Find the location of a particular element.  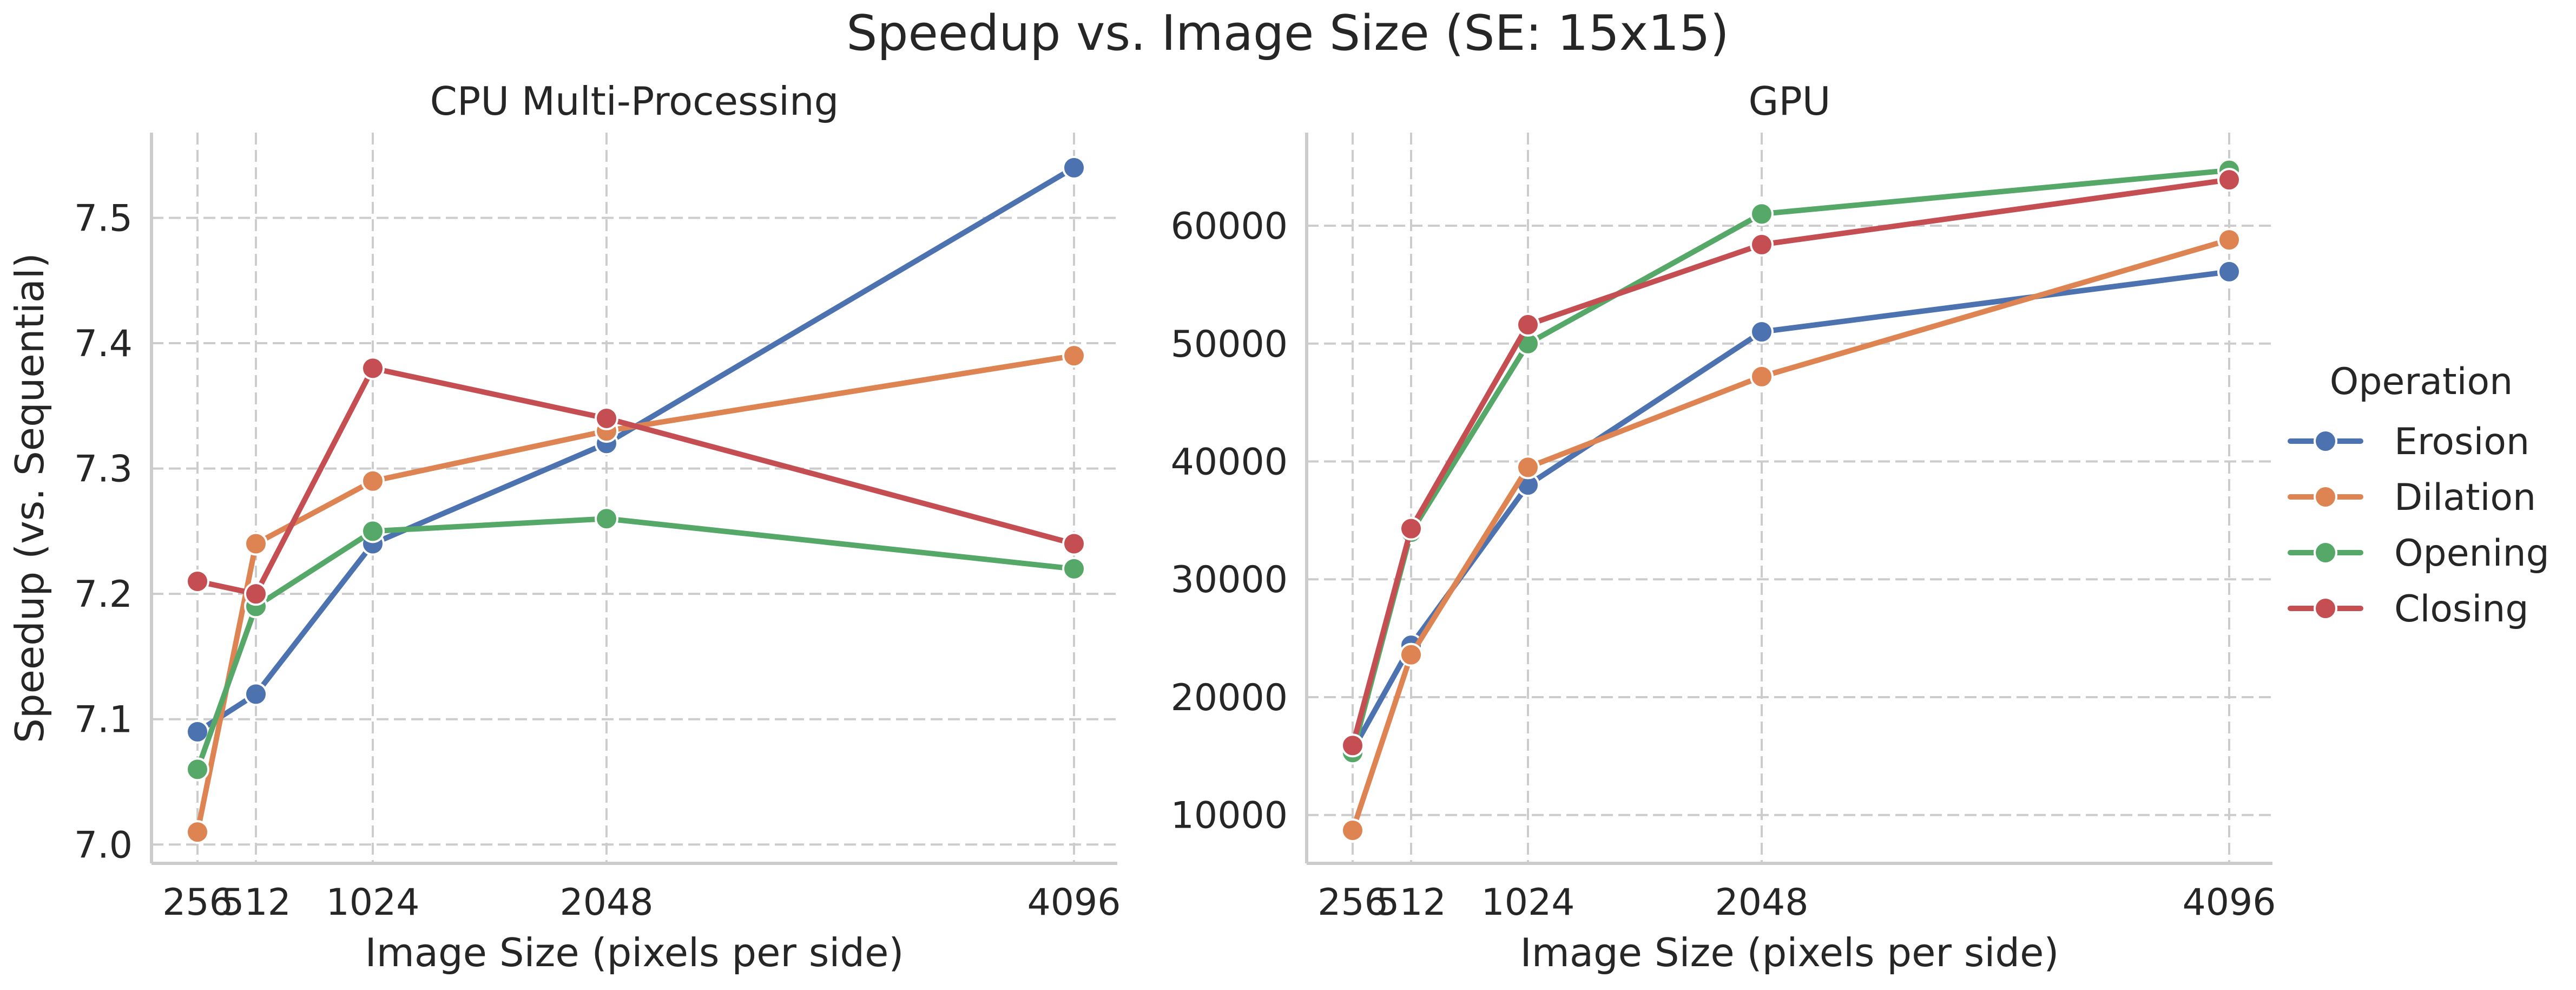

gpu-ytick-label-20000: 20000 is located at coordinates (1229, 698).